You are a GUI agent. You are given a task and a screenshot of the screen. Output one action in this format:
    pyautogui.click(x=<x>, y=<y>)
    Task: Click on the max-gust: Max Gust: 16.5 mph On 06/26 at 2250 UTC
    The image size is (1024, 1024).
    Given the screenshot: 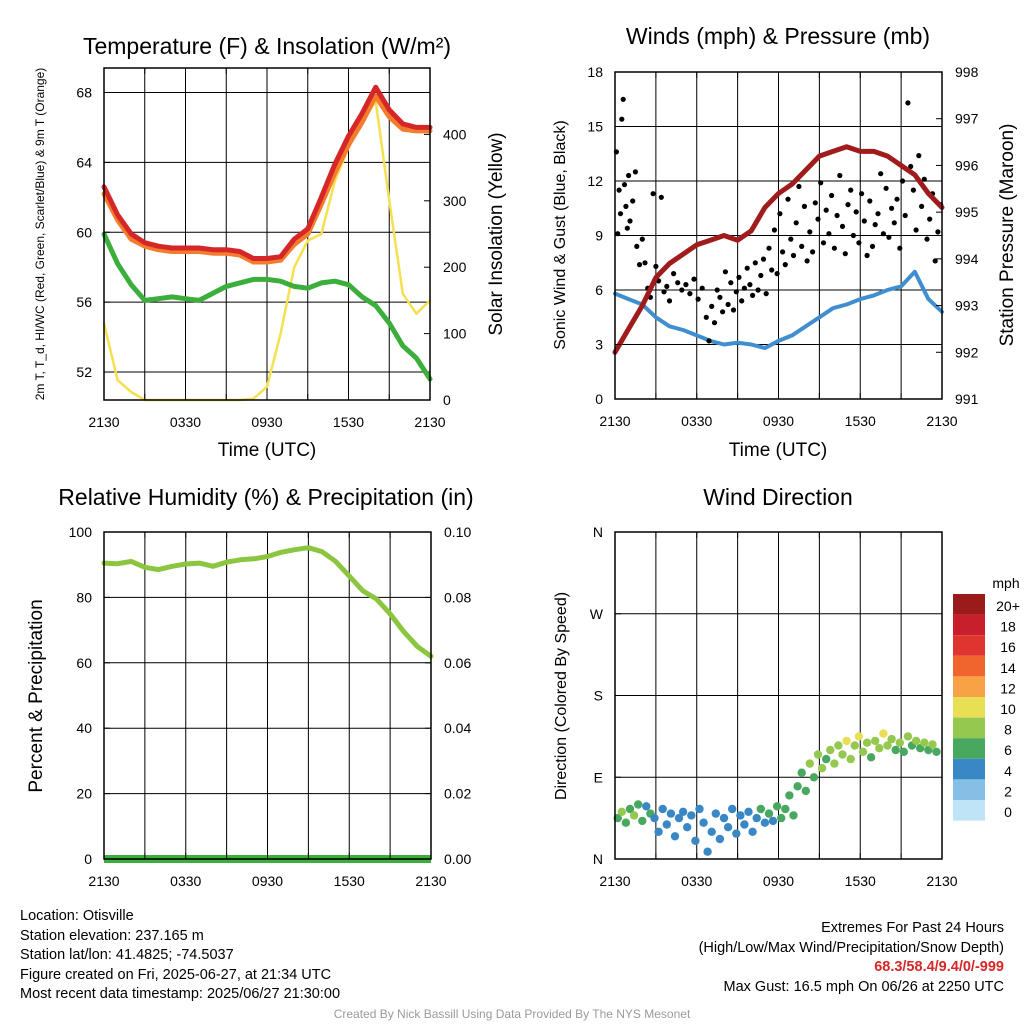 What is the action you would take?
    pyautogui.click(x=863, y=986)
    